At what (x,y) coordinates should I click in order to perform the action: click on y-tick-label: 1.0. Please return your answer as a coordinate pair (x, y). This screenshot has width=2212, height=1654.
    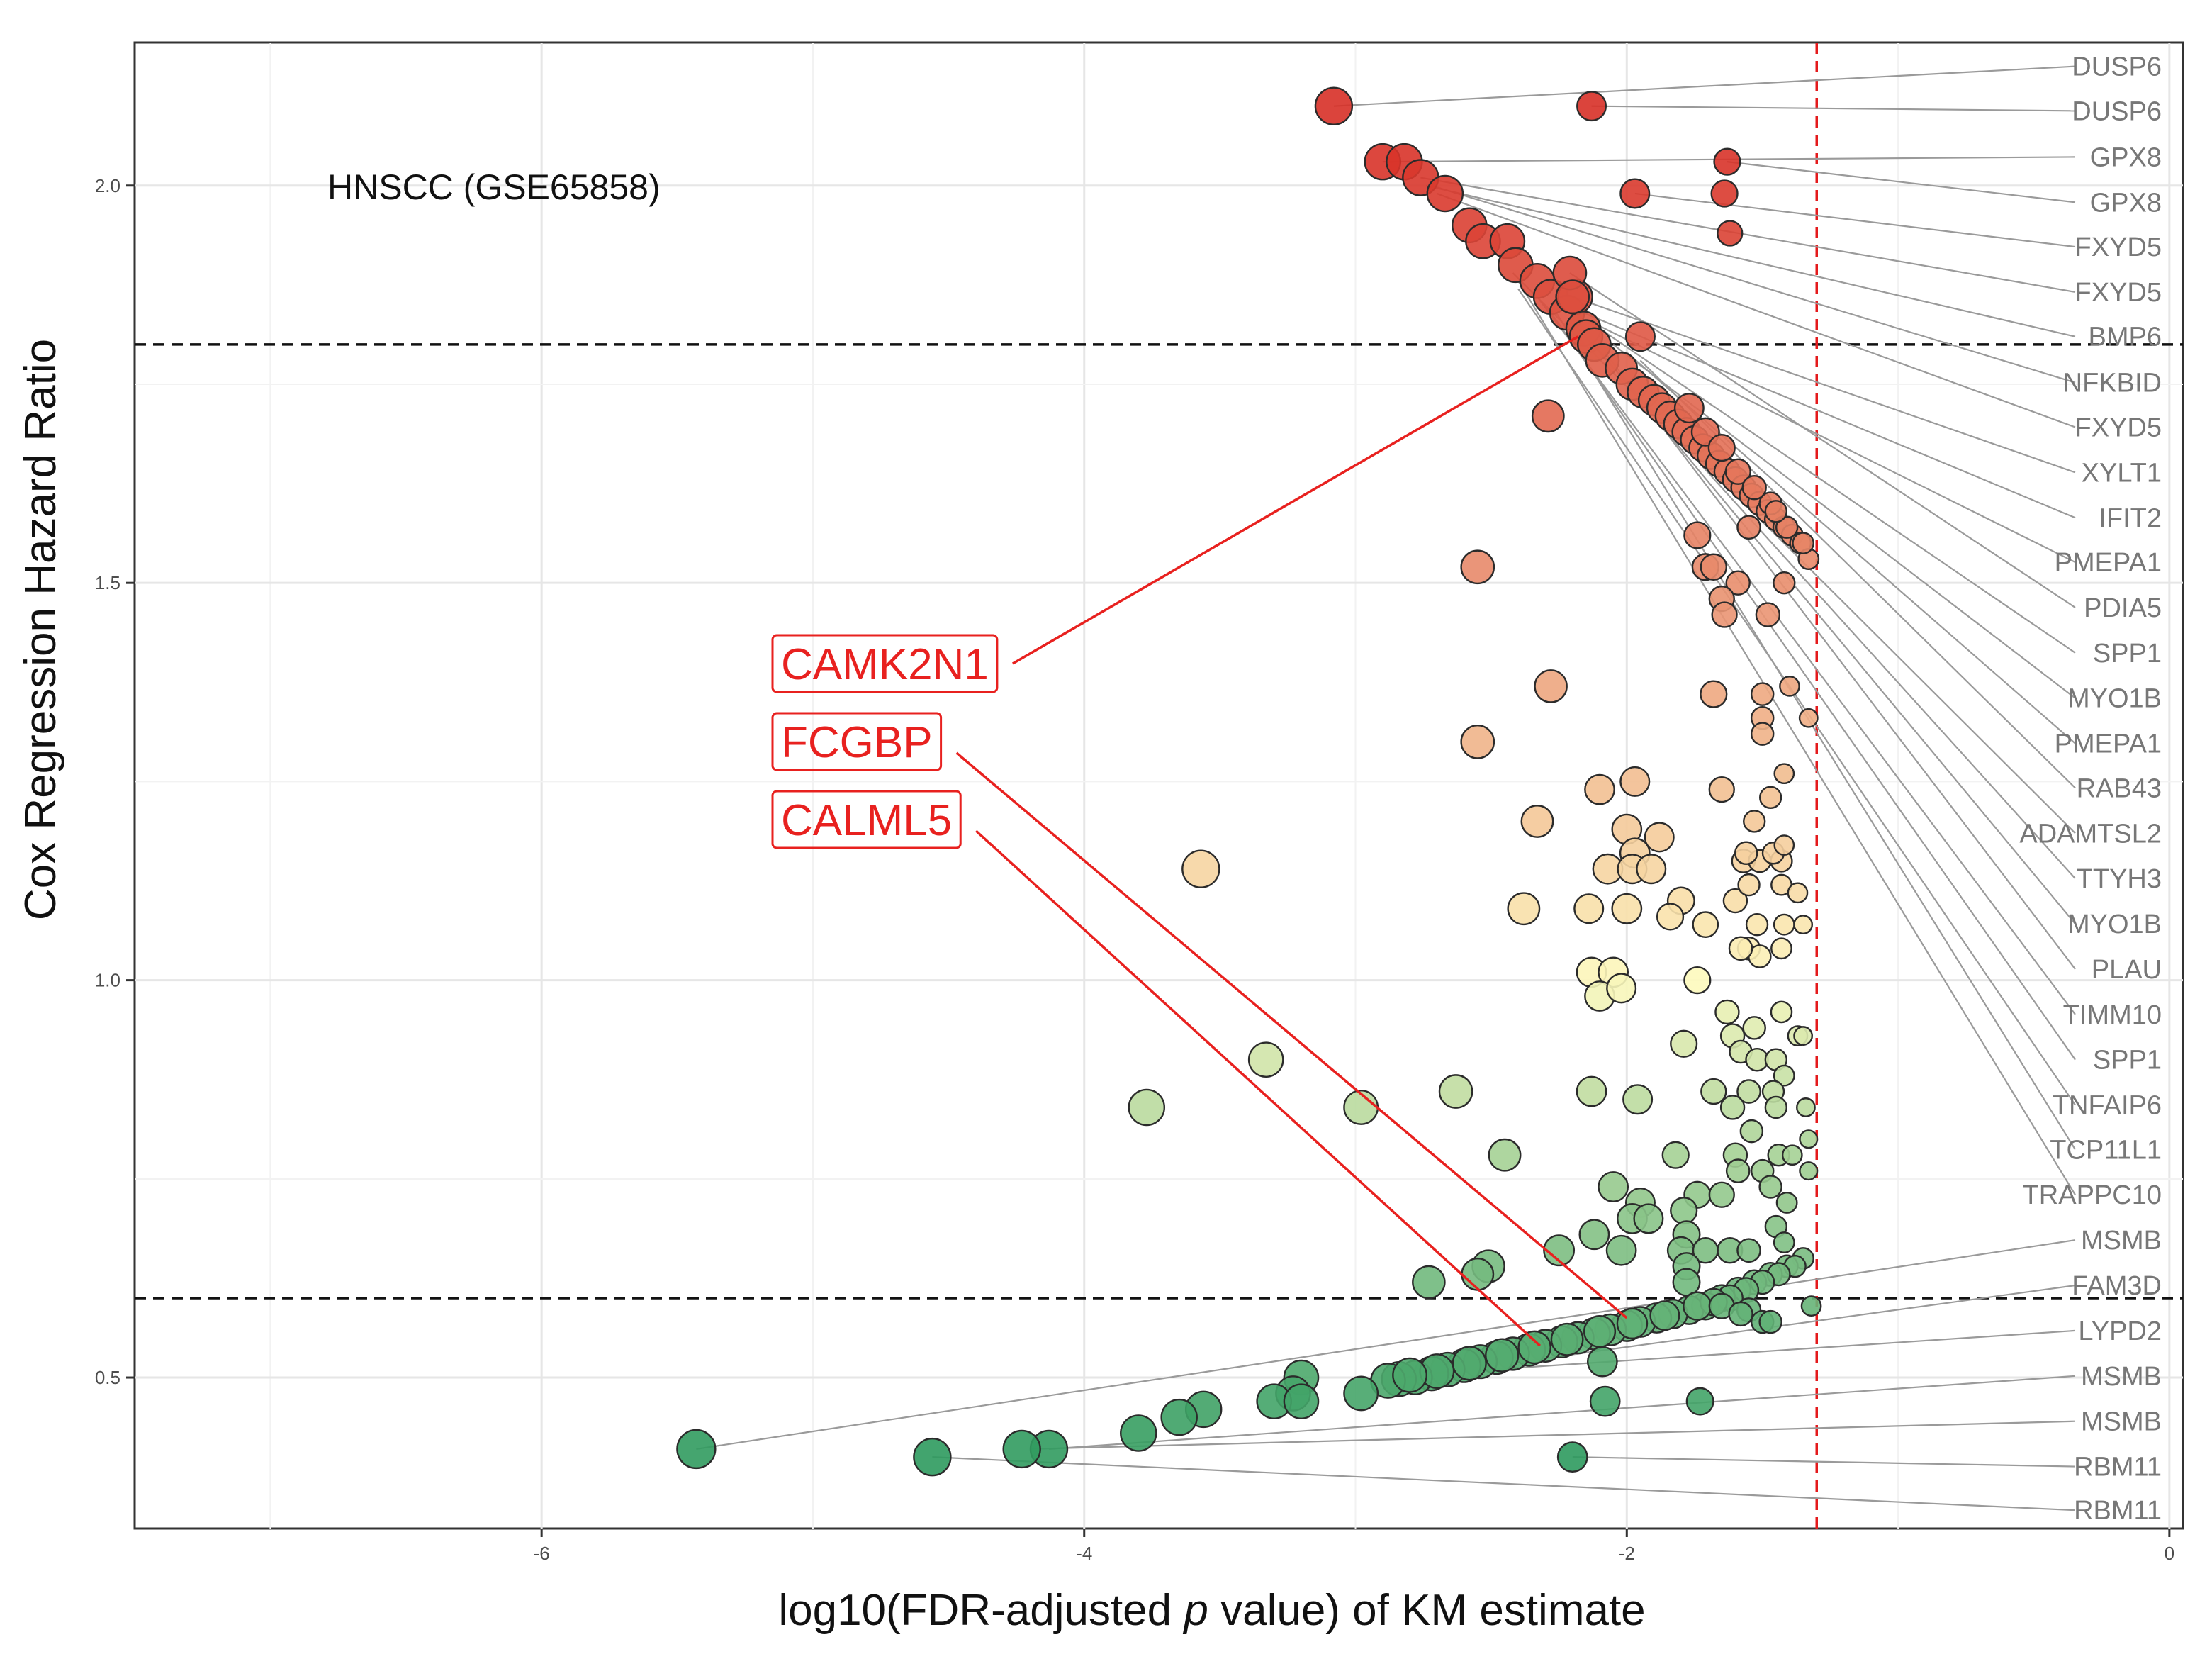
    Looking at the image, I should click on (107, 980).